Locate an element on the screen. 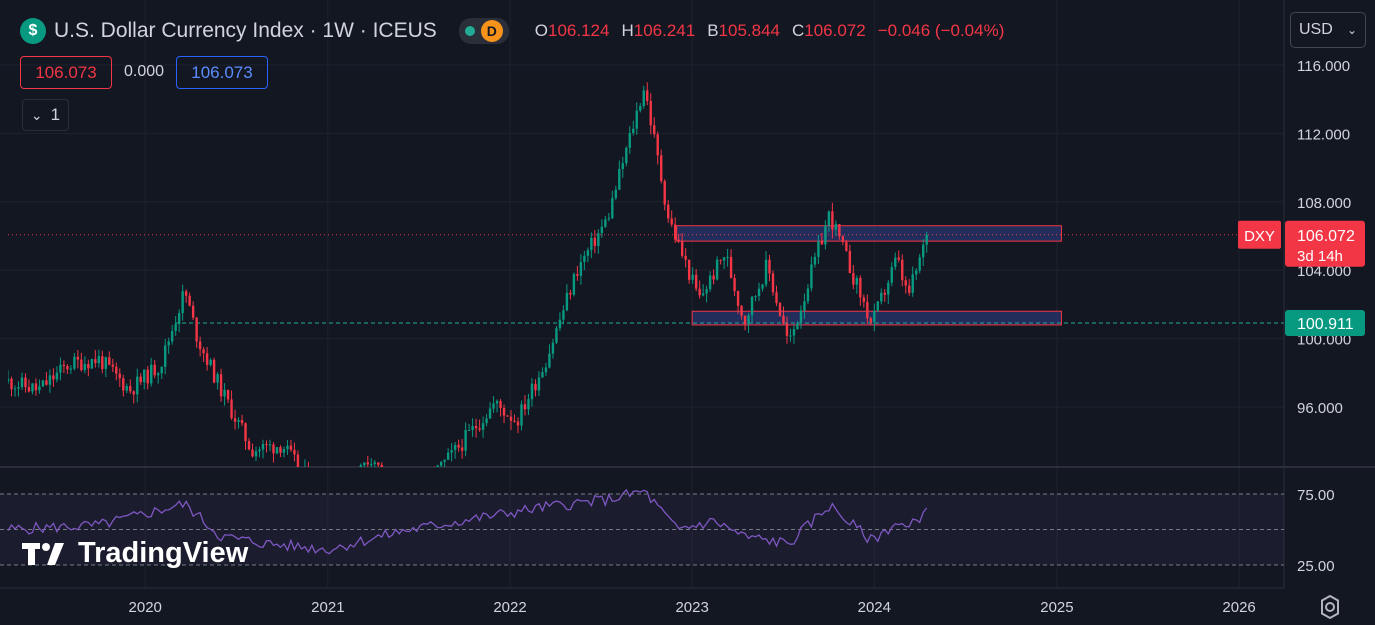 This screenshot has height=625, width=1375. rsi-tick-label: 75.00 is located at coordinates (1316, 495).